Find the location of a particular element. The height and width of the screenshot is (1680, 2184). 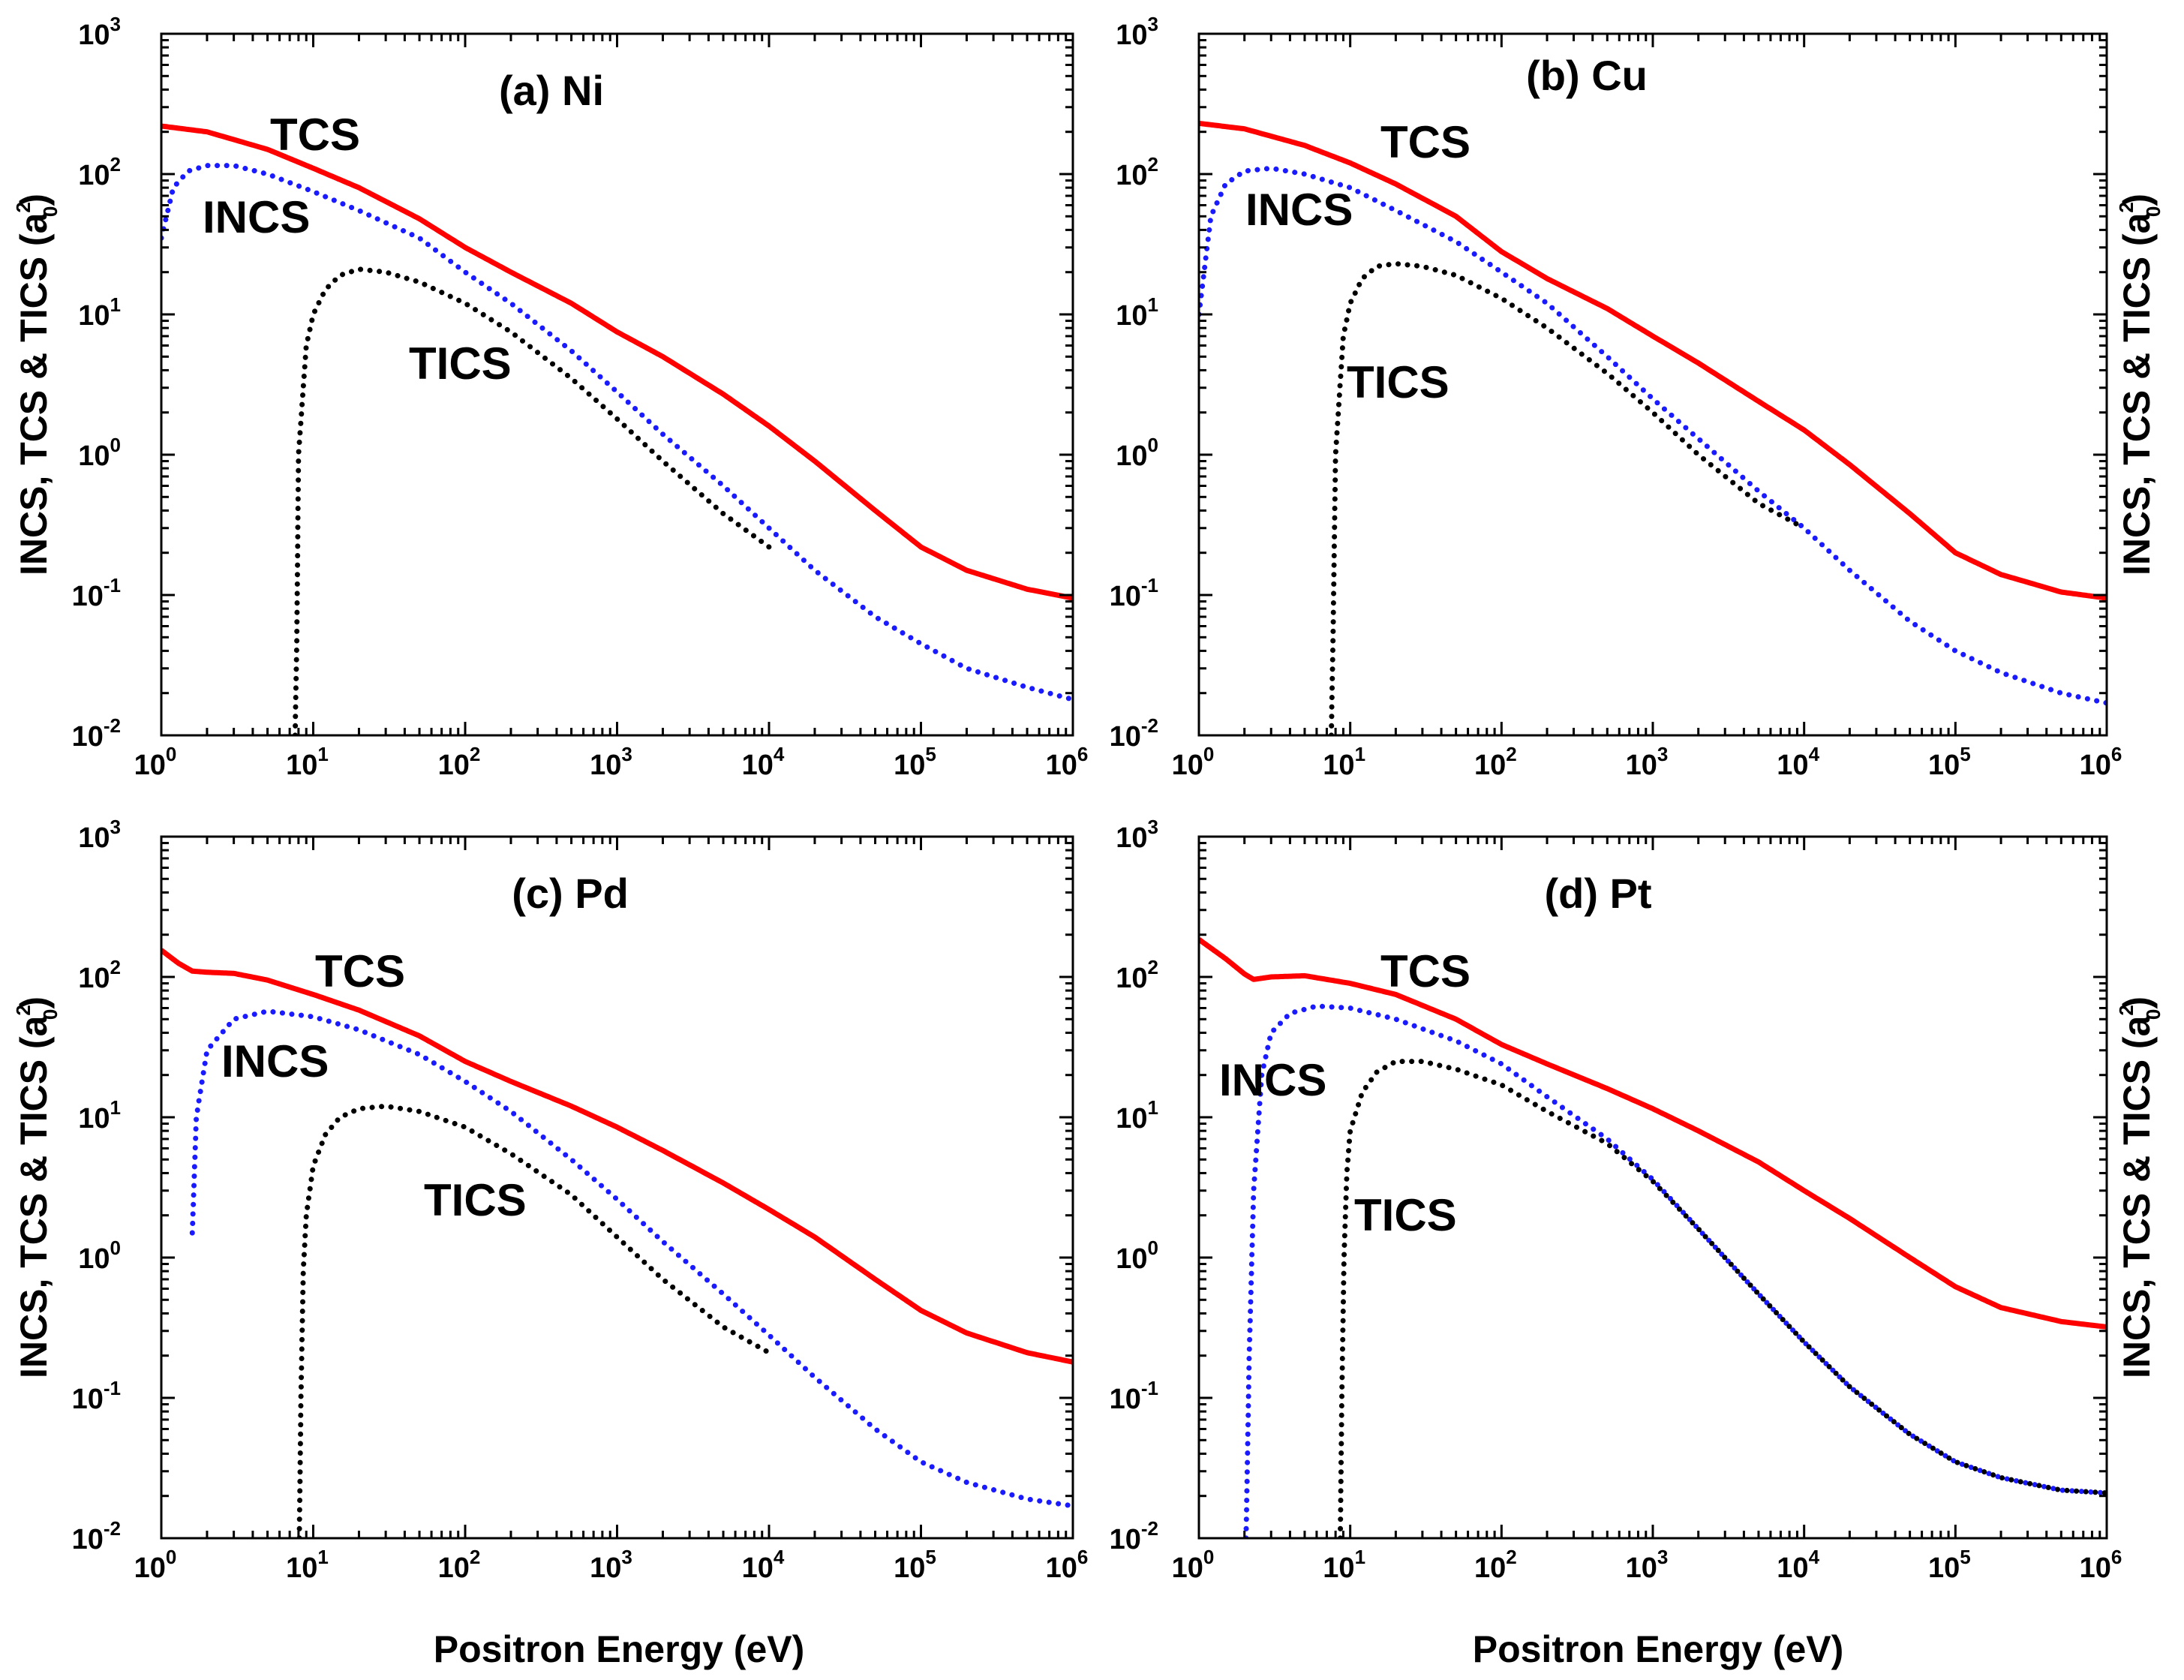

panel-title: (d) Pt is located at coordinates (1597, 893).